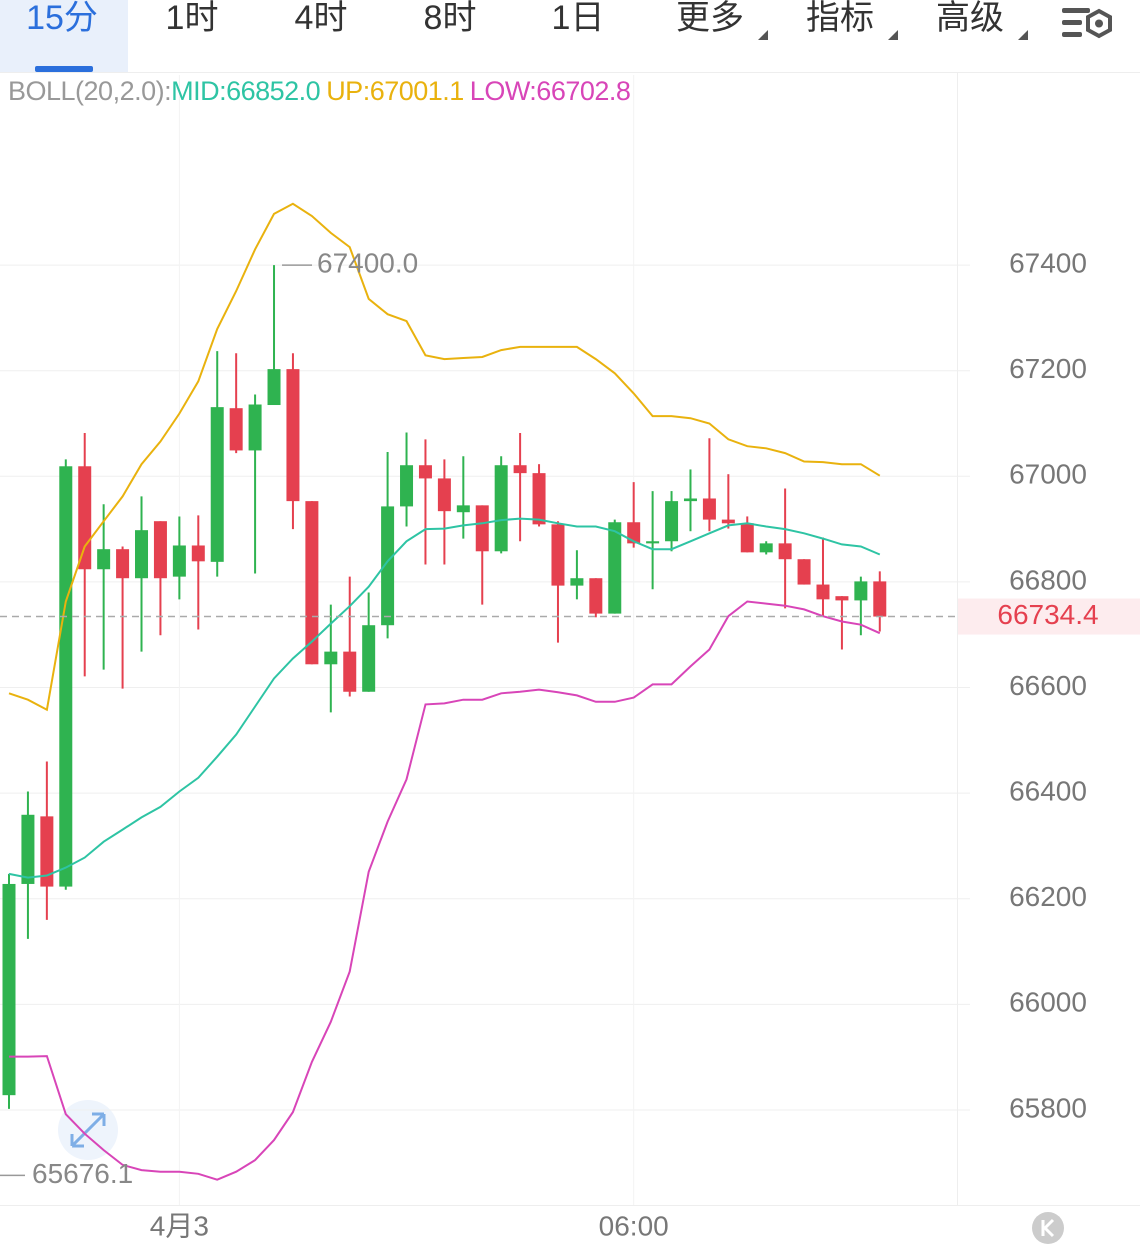 This screenshot has height=1246, width=1140. I want to click on legend-item: LOW:66702.8, so click(550, 91).